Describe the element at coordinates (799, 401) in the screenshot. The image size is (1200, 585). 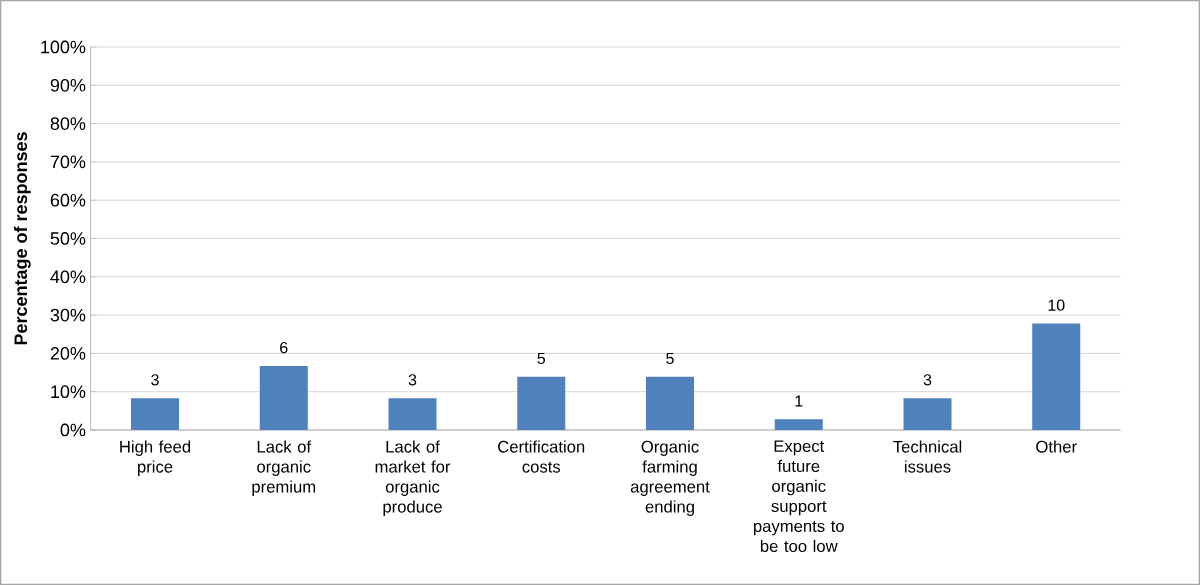
I see `annotation: 1` at that location.